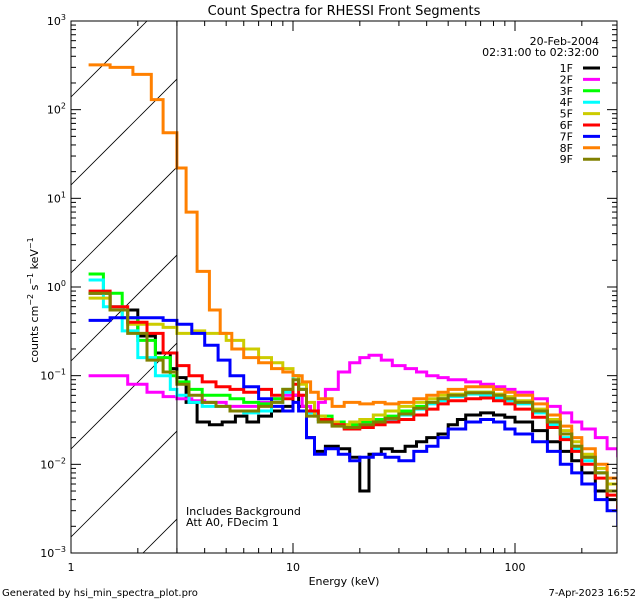  What do you see at coordinates (566, 136) in the screenshot?
I see `legend-label: 7F` at bounding box center [566, 136].